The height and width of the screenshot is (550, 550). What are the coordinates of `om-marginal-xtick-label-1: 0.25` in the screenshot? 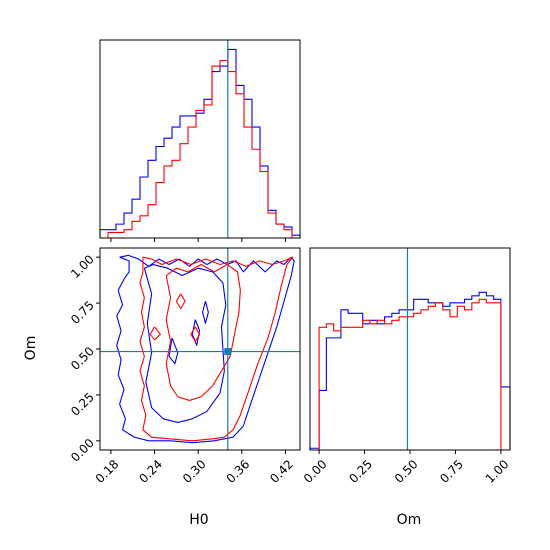 It's located at (360, 471).